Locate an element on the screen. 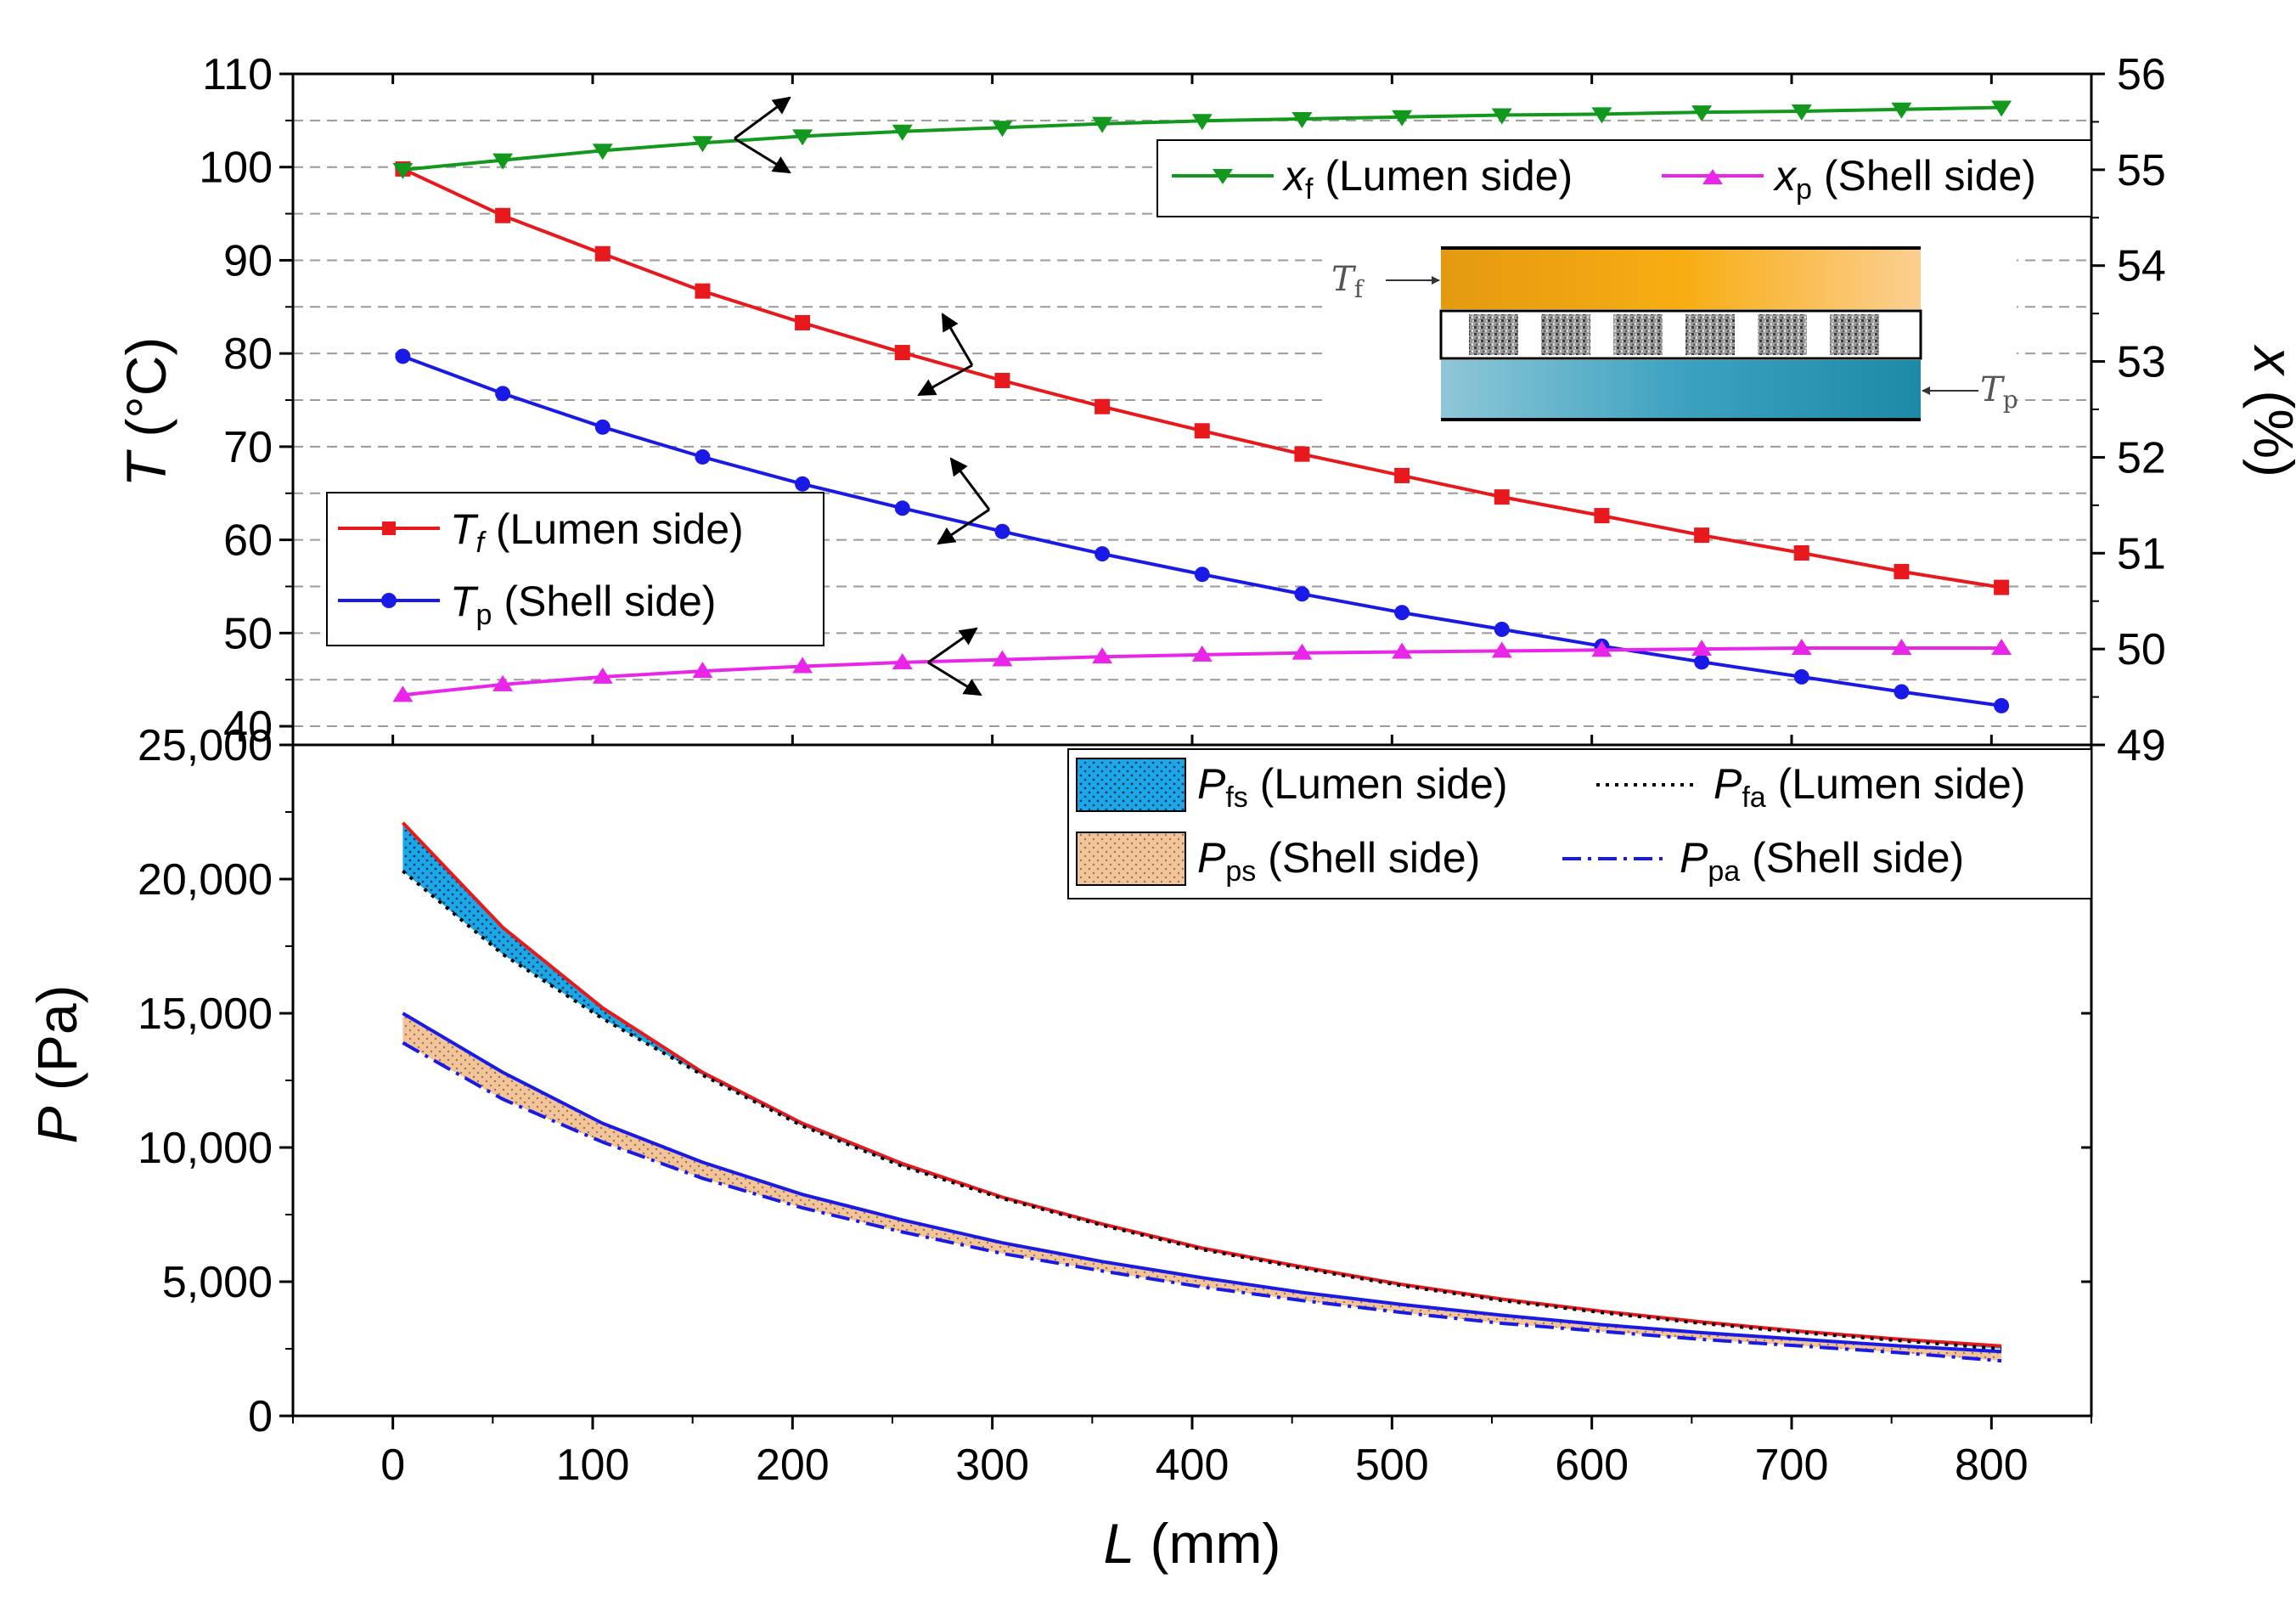 The width and height of the screenshot is (2296, 1607). legend-label-xf: xf (Lumen side) is located at coordinates (1428, 179).